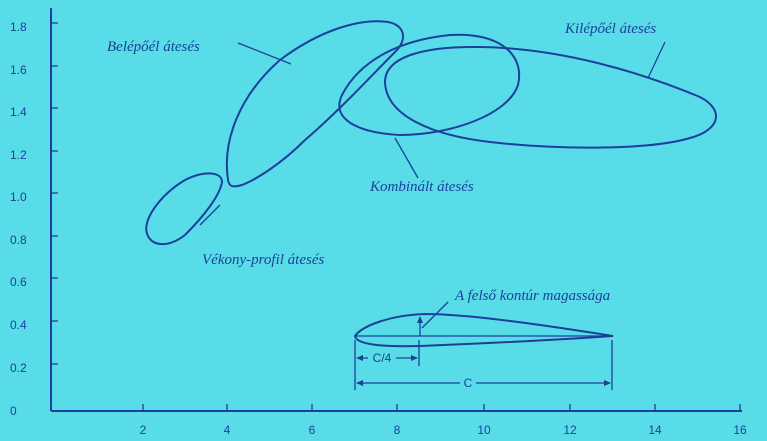  What do you see at coordinates (420, 319) in the screenshot?
I see `contour-height-arrowhead` at bounding box center [420, 319].